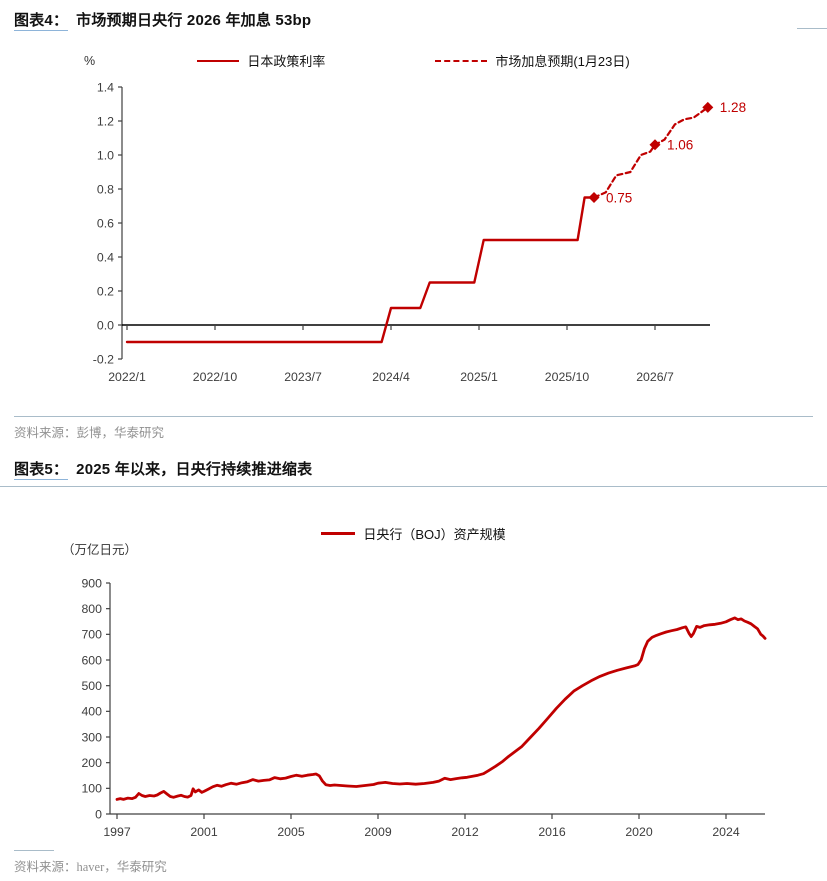  I want to click on svg-text: 2026/7, so click(655, 377).